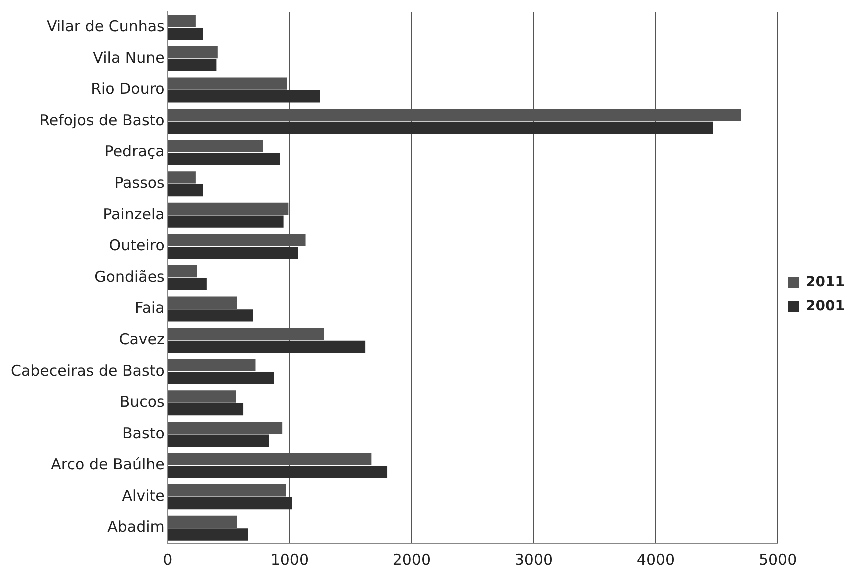 The width and height of the screenshot is (861, 584). What do you see at coordinates (134, 151) in the screenshot?
I see `y-tick-label: Pedraça` at bounding box center [134, 151].